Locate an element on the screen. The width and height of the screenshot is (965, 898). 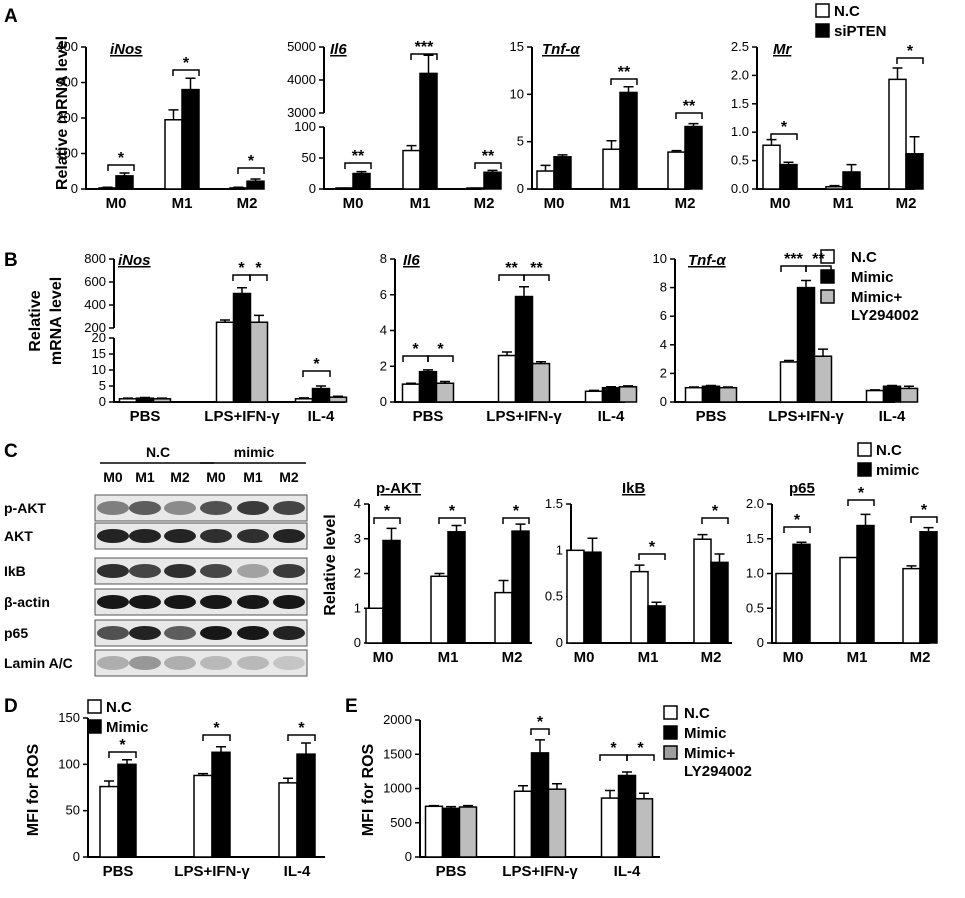
category-label: M2 is located at coordinates (512, 657).